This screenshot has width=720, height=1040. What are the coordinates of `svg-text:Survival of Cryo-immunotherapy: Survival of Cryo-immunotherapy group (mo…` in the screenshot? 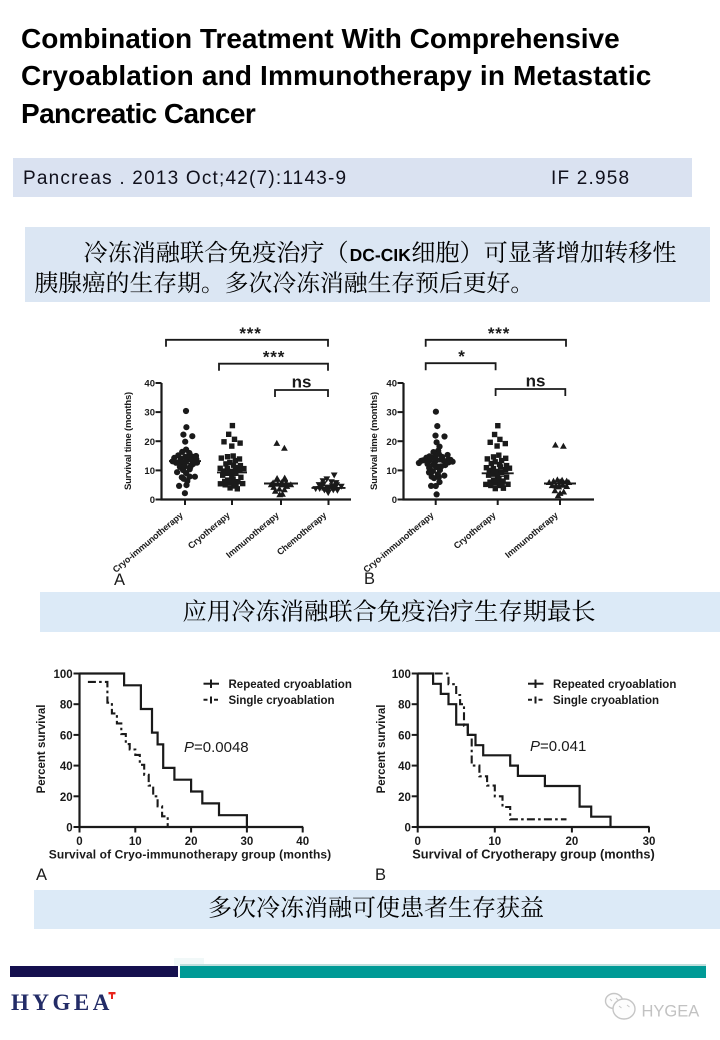 It's located at (190, 855).